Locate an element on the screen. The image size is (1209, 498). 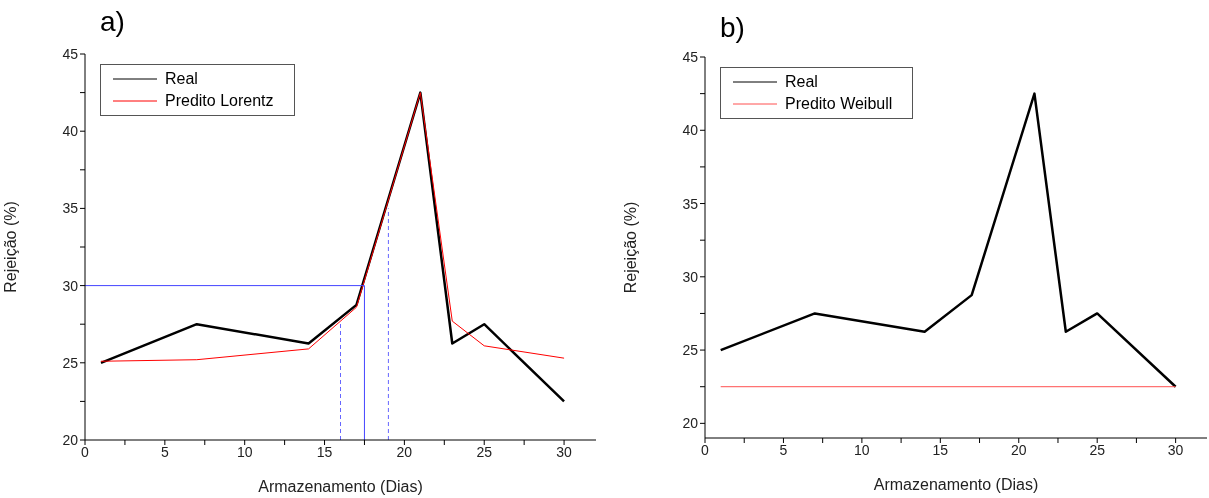
chart-title: b) is located at coordinates (732, 28).